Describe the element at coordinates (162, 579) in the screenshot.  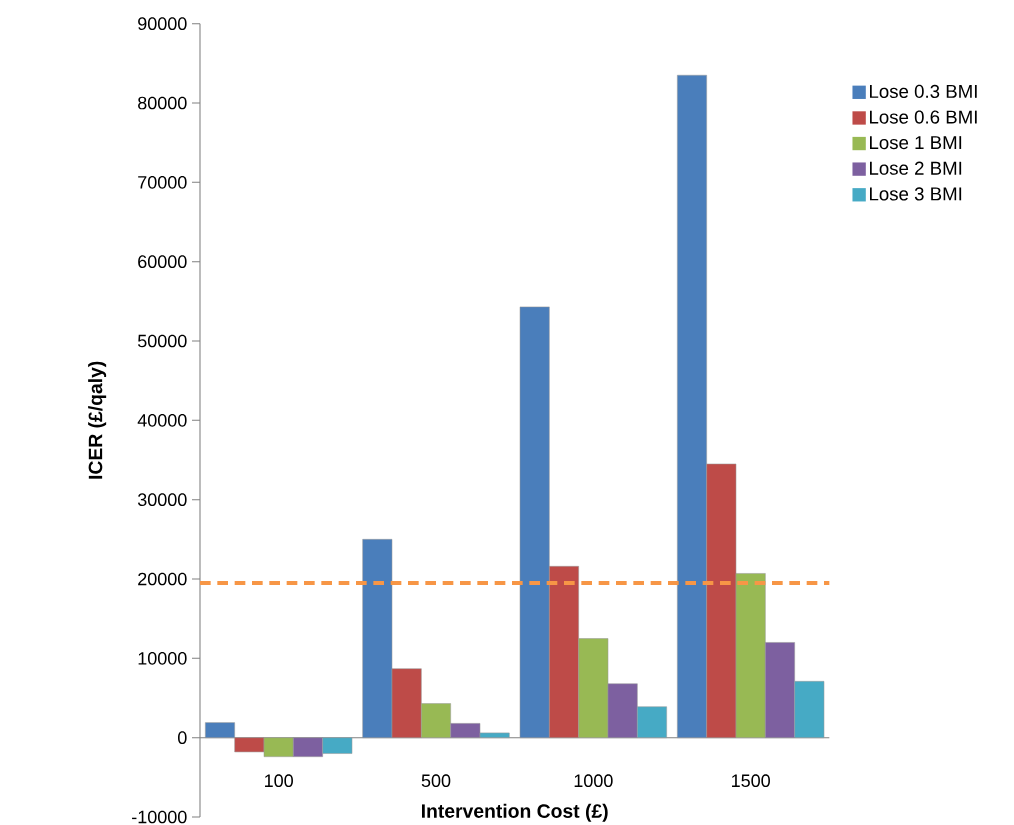
I see `y-tick-label: 20000` at that location.